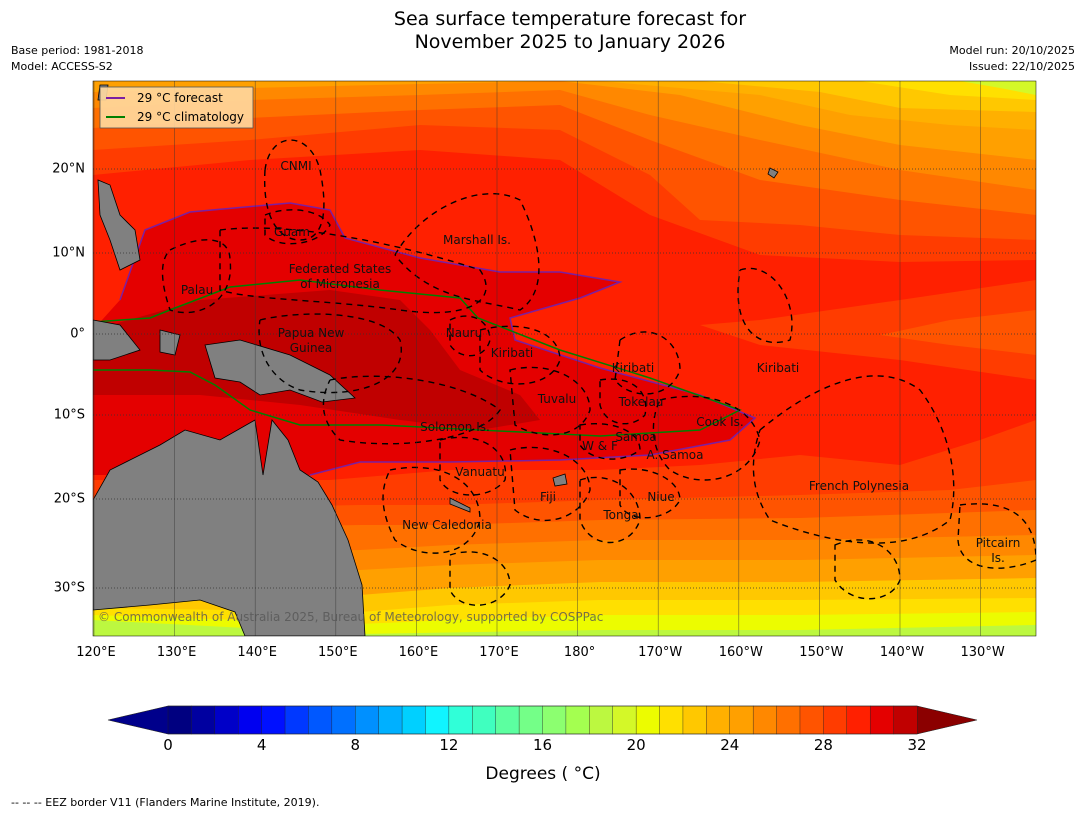 The width and height of the screenshot is (1085, 816). What do you see at coordinates (170, 342) in the screenshot?
I see `land-sulawesi` at bounding box center [170, 342].